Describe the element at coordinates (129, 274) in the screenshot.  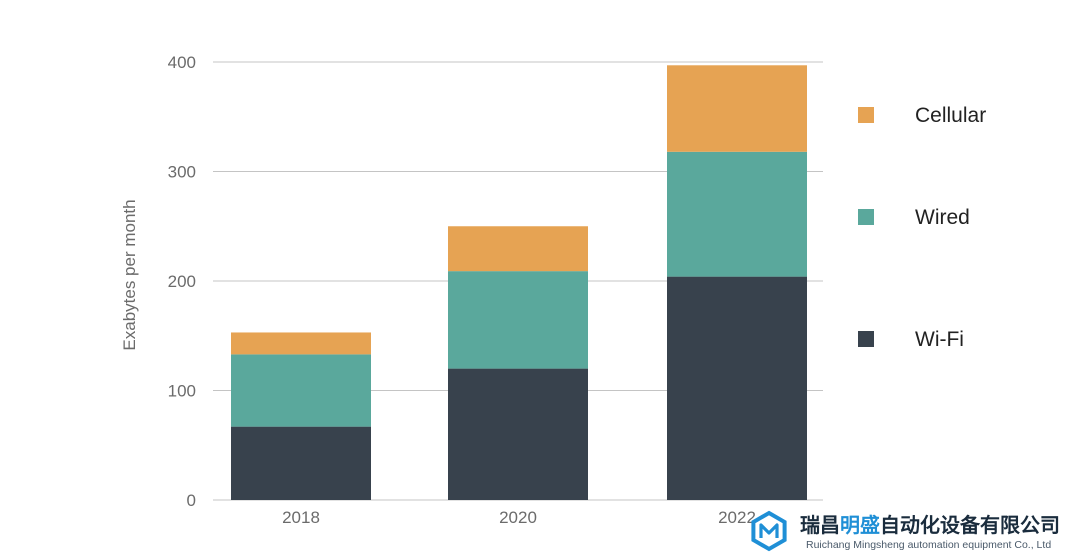
I see `y-axis-label: Exabytes per month` at that location.